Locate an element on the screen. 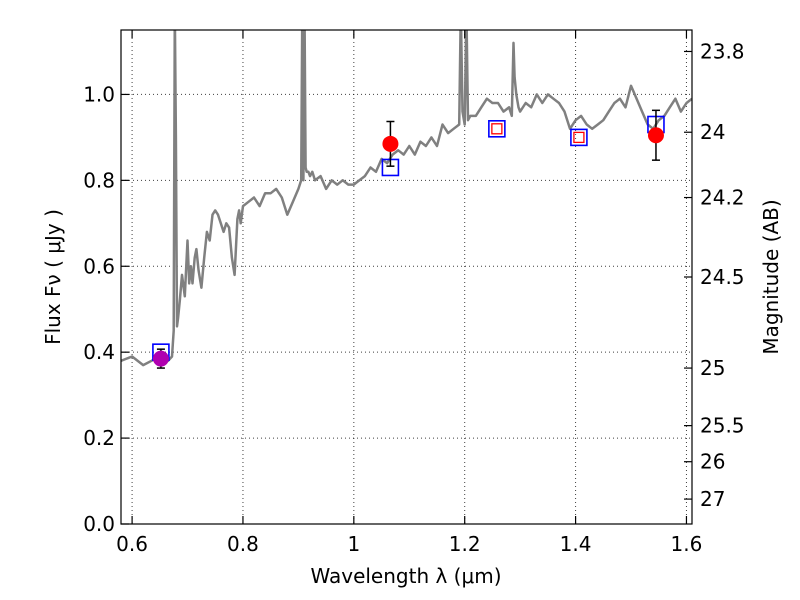  right-tick-label: 25 is located at coordinates (712, 368).